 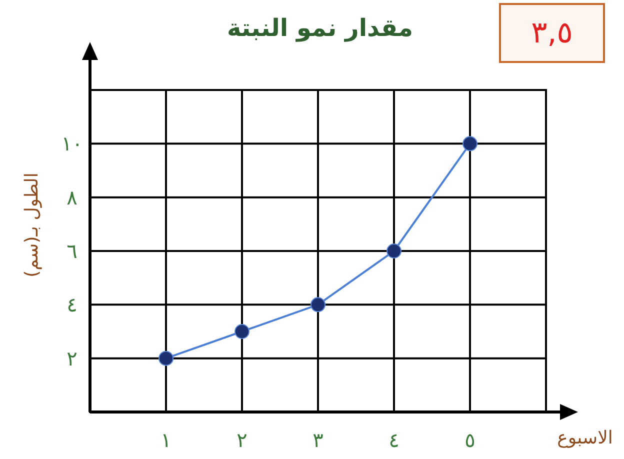 I want to click on x-tick-label: ٥, so click(x=470, y=440).